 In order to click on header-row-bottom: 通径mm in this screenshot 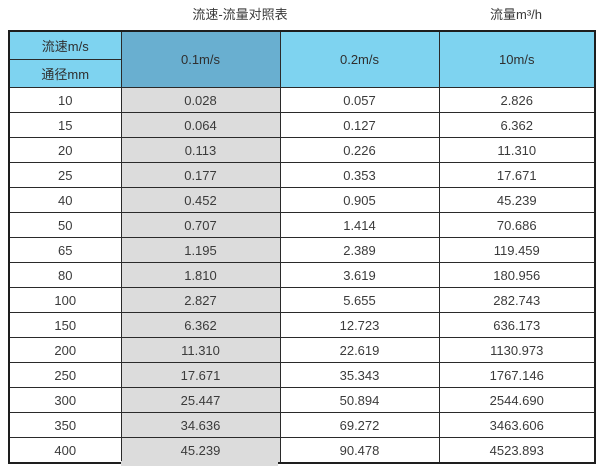, I will do `click(301, 73)`.